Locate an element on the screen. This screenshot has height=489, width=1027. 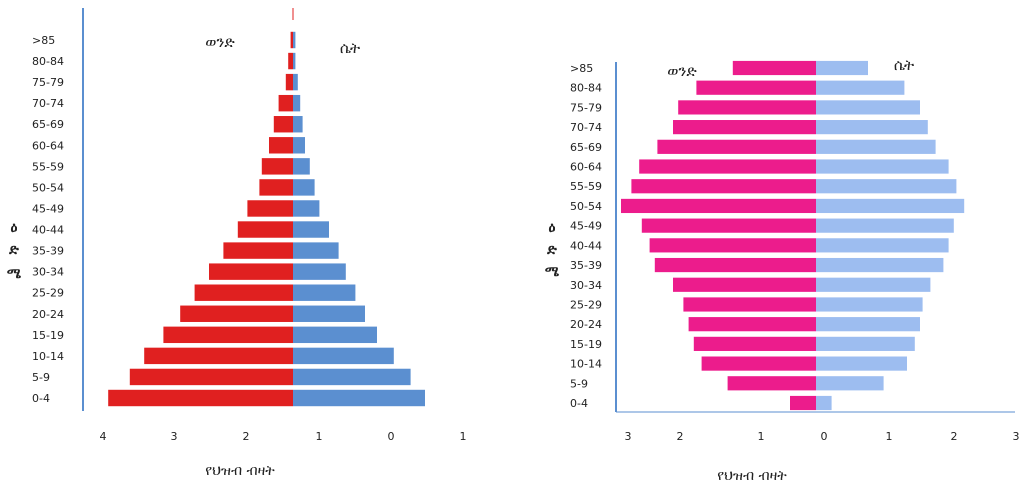
y-axis-title-right-3: ሜ is located at coordinates (552, 272).